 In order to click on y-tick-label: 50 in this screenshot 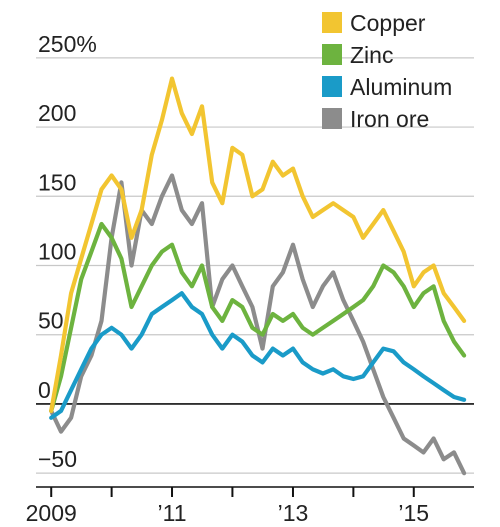, I will do `click(51, 321)`.